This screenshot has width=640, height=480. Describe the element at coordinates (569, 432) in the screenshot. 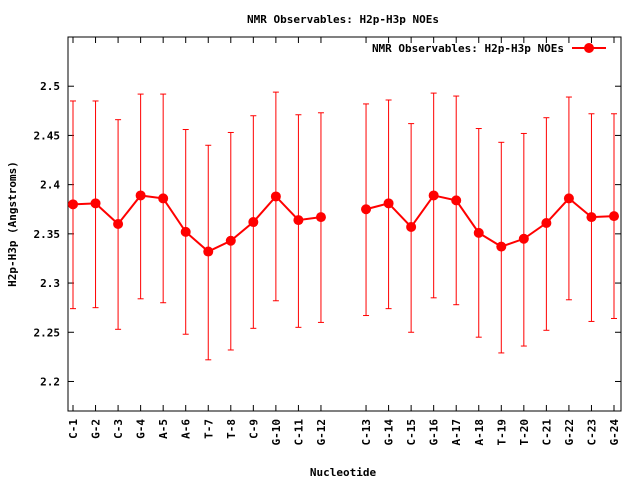

I see `x-tick-label: G-22` at that location.